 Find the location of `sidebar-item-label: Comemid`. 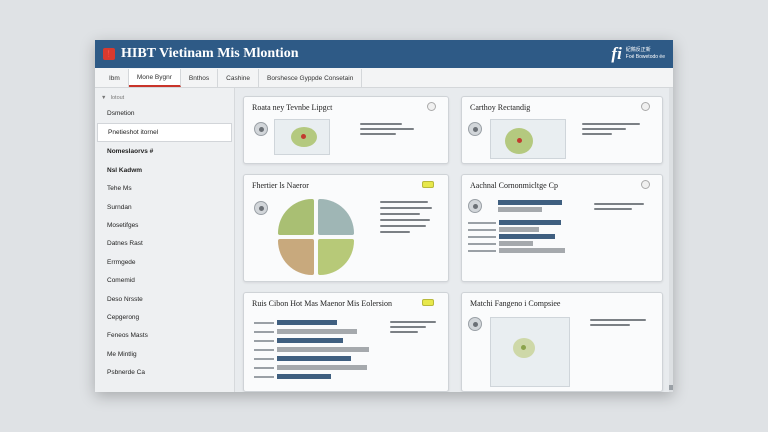

sidebar-item-label: Comemid is located at coordinates (121, 281).